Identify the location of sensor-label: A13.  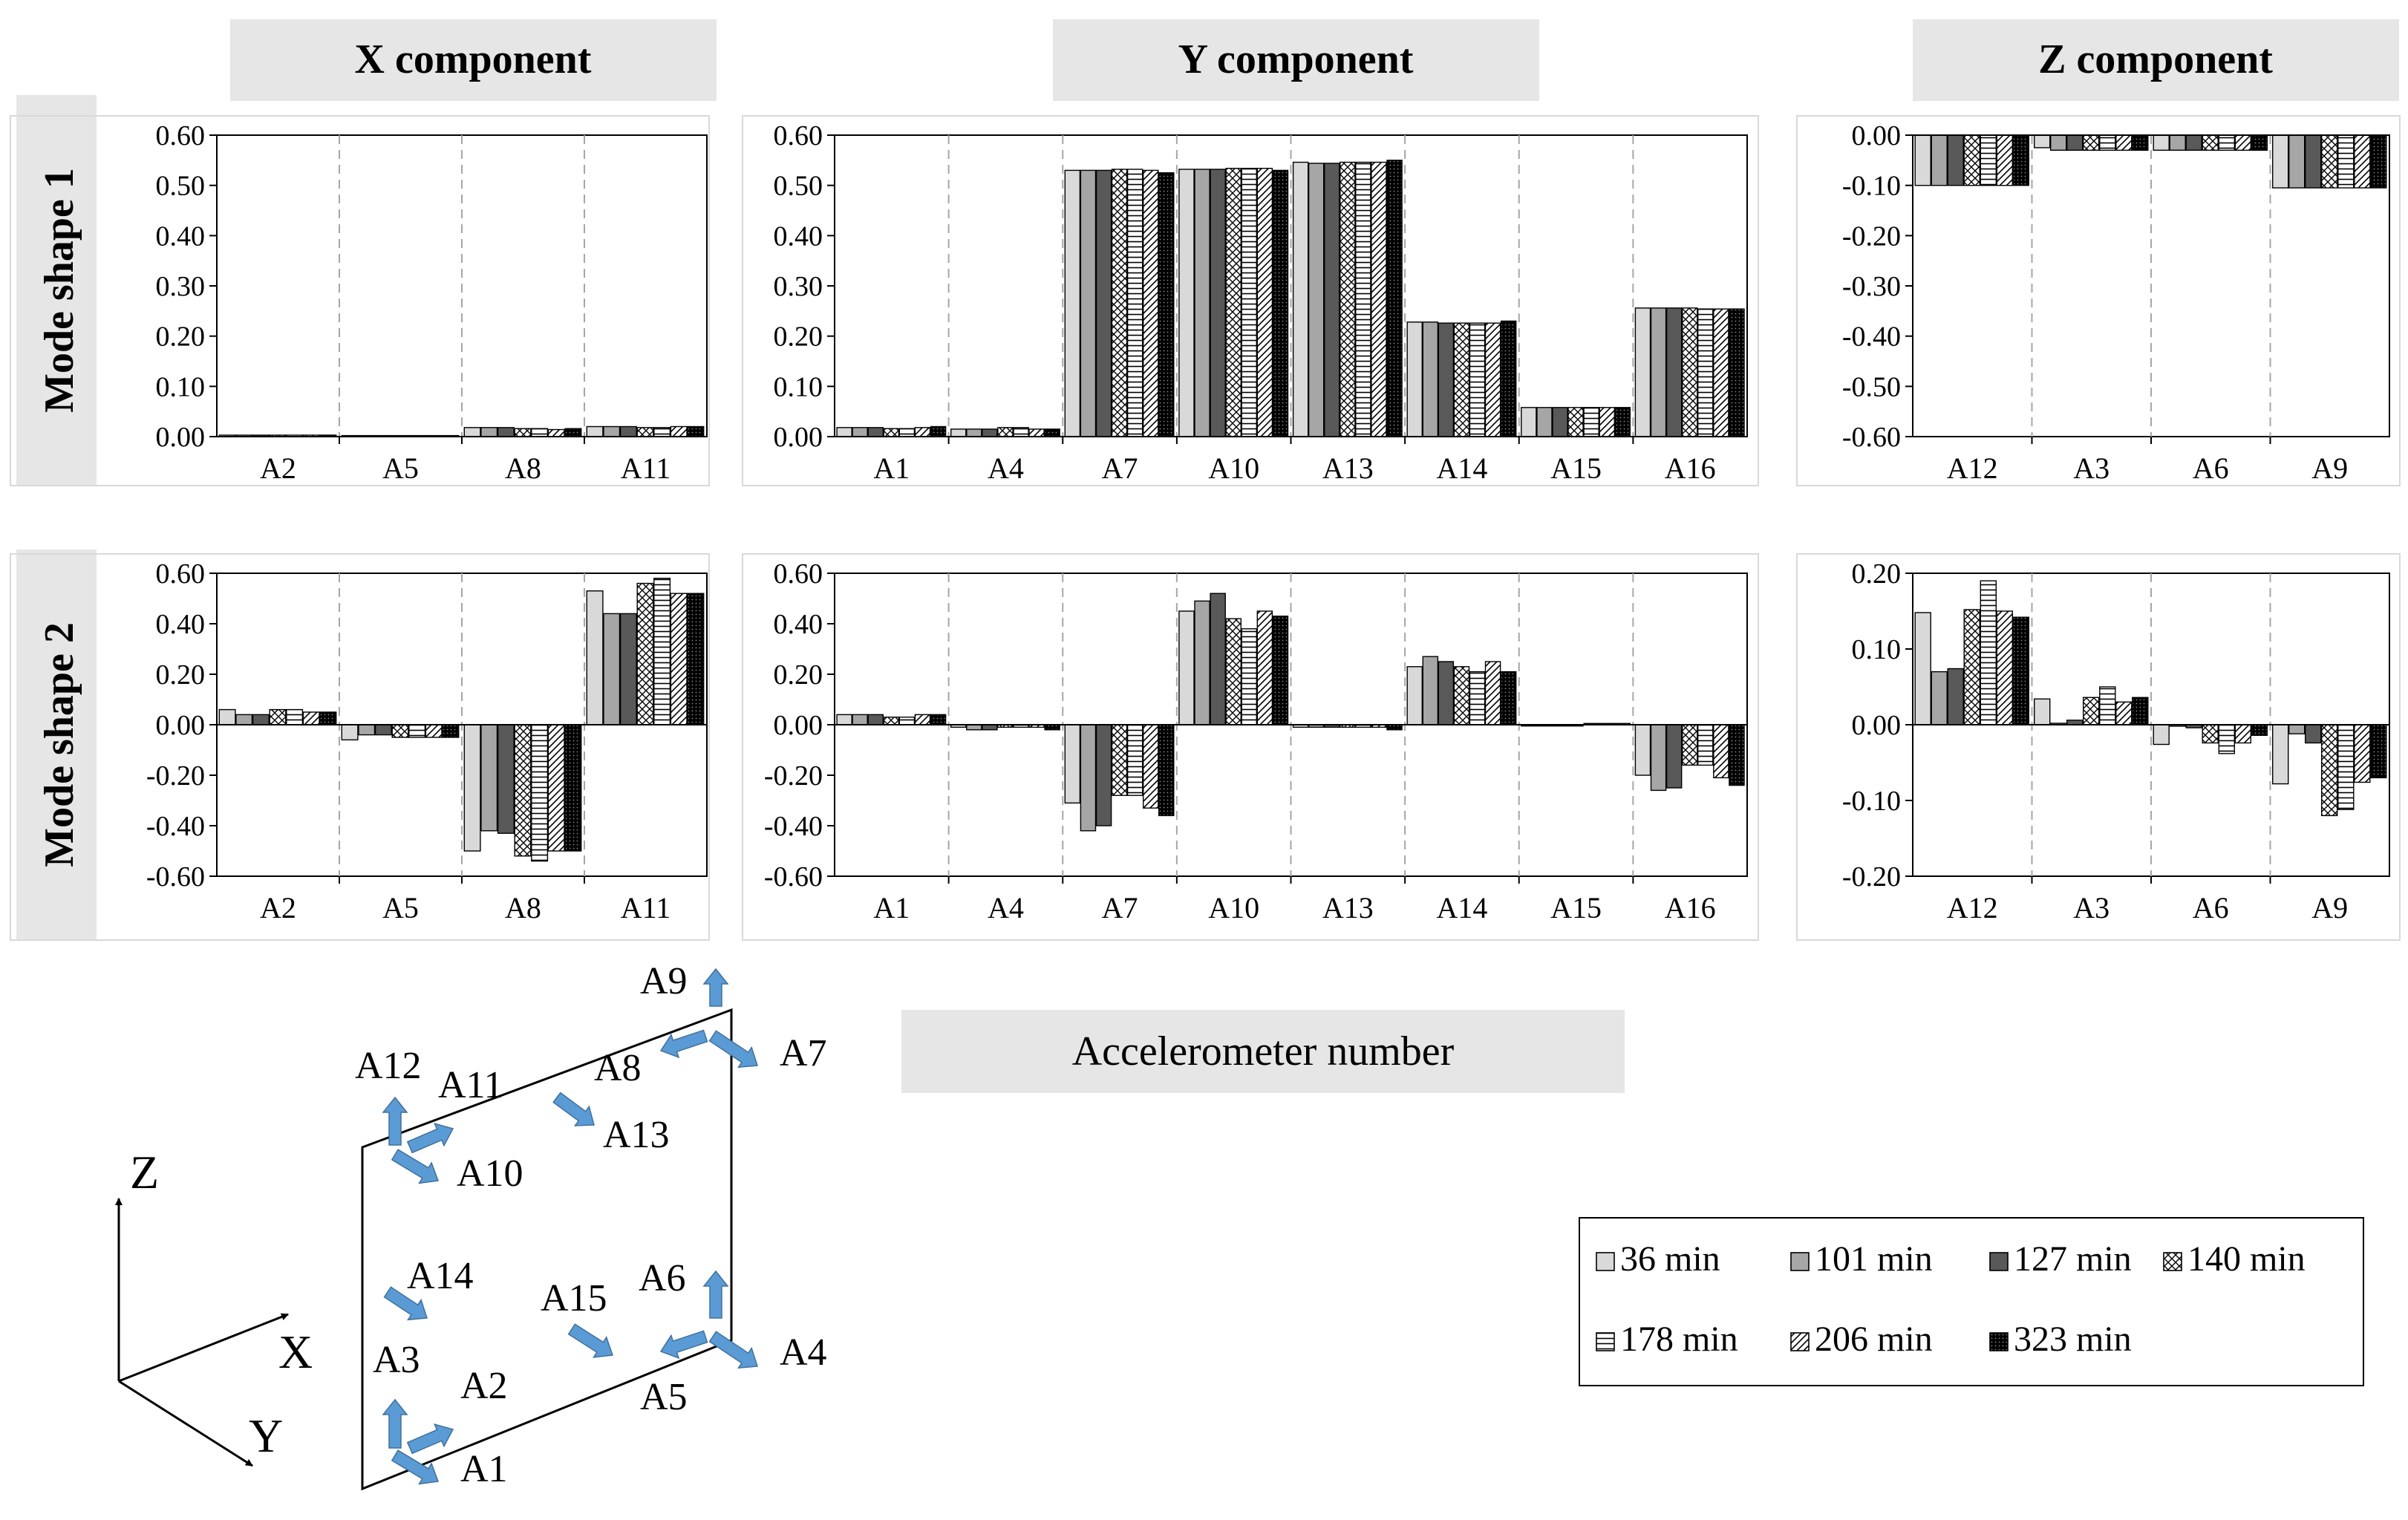
(636, 1135).